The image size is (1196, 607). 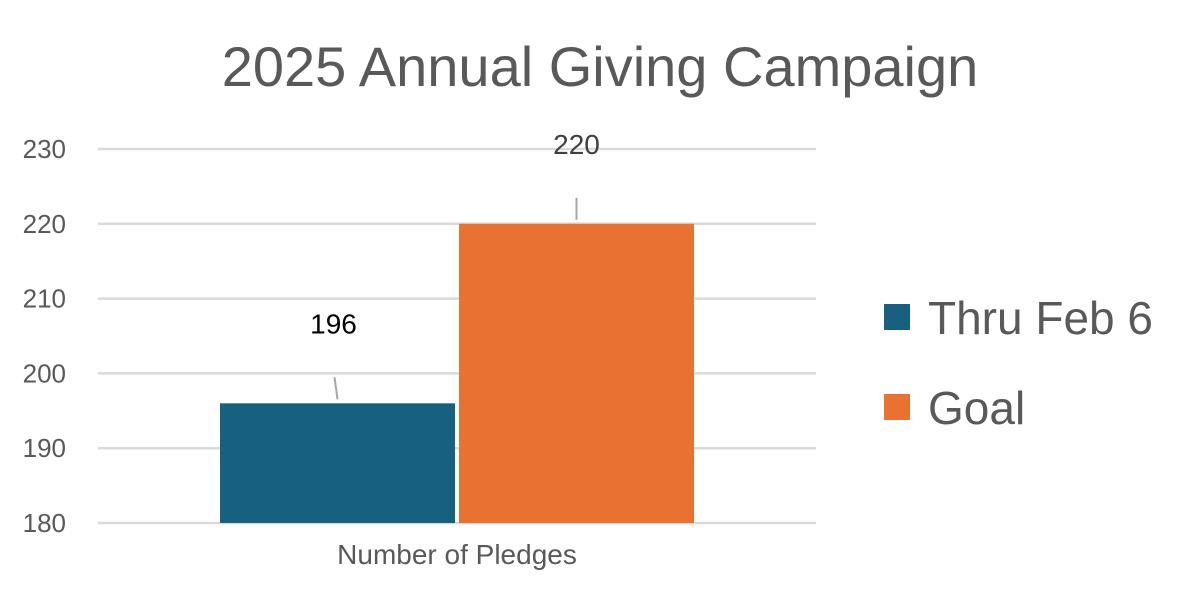 What do you see at coordinates (44, 336) in the screenshot?
I see `y-axis-ticks: 180 190 200 210 220 230` at bounding box center [44, 336].